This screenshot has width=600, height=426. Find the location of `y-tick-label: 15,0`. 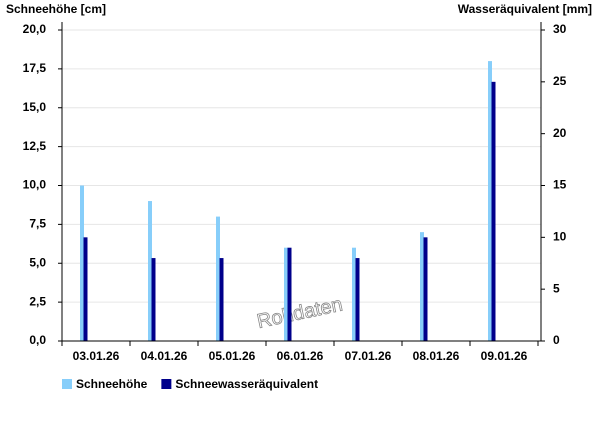

y-tick-label: 15,0 is located at coordinates (35, 107).